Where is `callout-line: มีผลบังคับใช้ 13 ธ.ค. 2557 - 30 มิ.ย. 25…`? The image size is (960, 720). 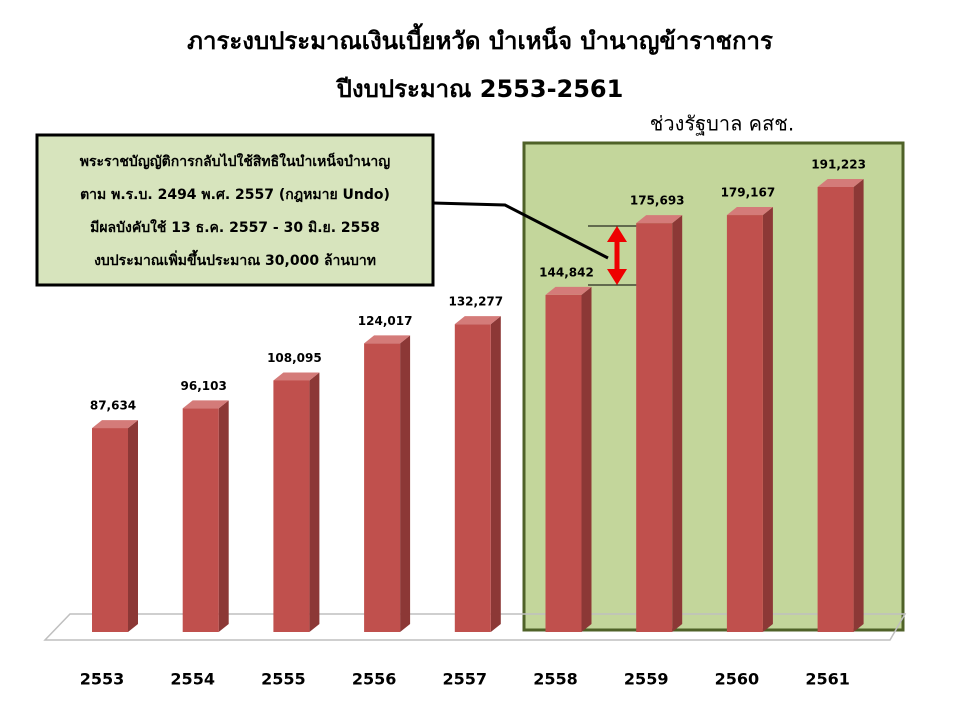 callout-line: มีผลบังคับใช้ 13 ธ.ค. 2557 - 30 มิ.ย. 25… is located at coordinates (235, 227).